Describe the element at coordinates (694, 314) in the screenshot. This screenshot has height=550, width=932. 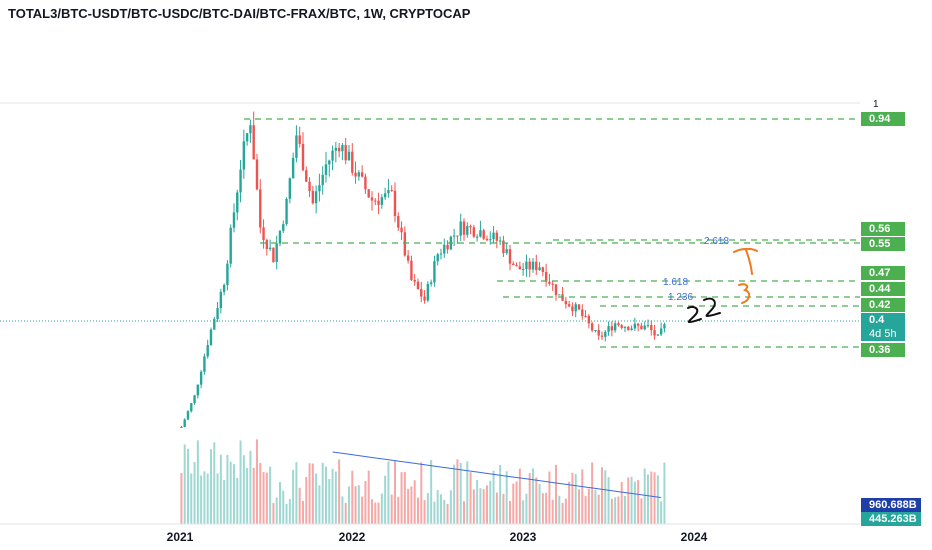
I see `handdrawn-2-icon` at that location.